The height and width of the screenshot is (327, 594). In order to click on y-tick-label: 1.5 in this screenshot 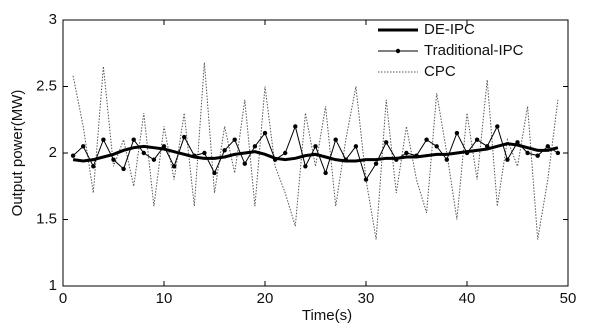, I will do `click(46, 218)`.